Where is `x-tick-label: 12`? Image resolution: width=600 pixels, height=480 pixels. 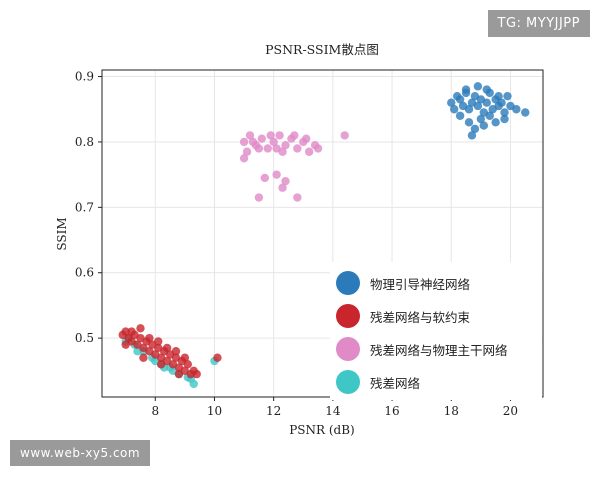 x-tick-label: 12 is located at coordinates (273, 411).